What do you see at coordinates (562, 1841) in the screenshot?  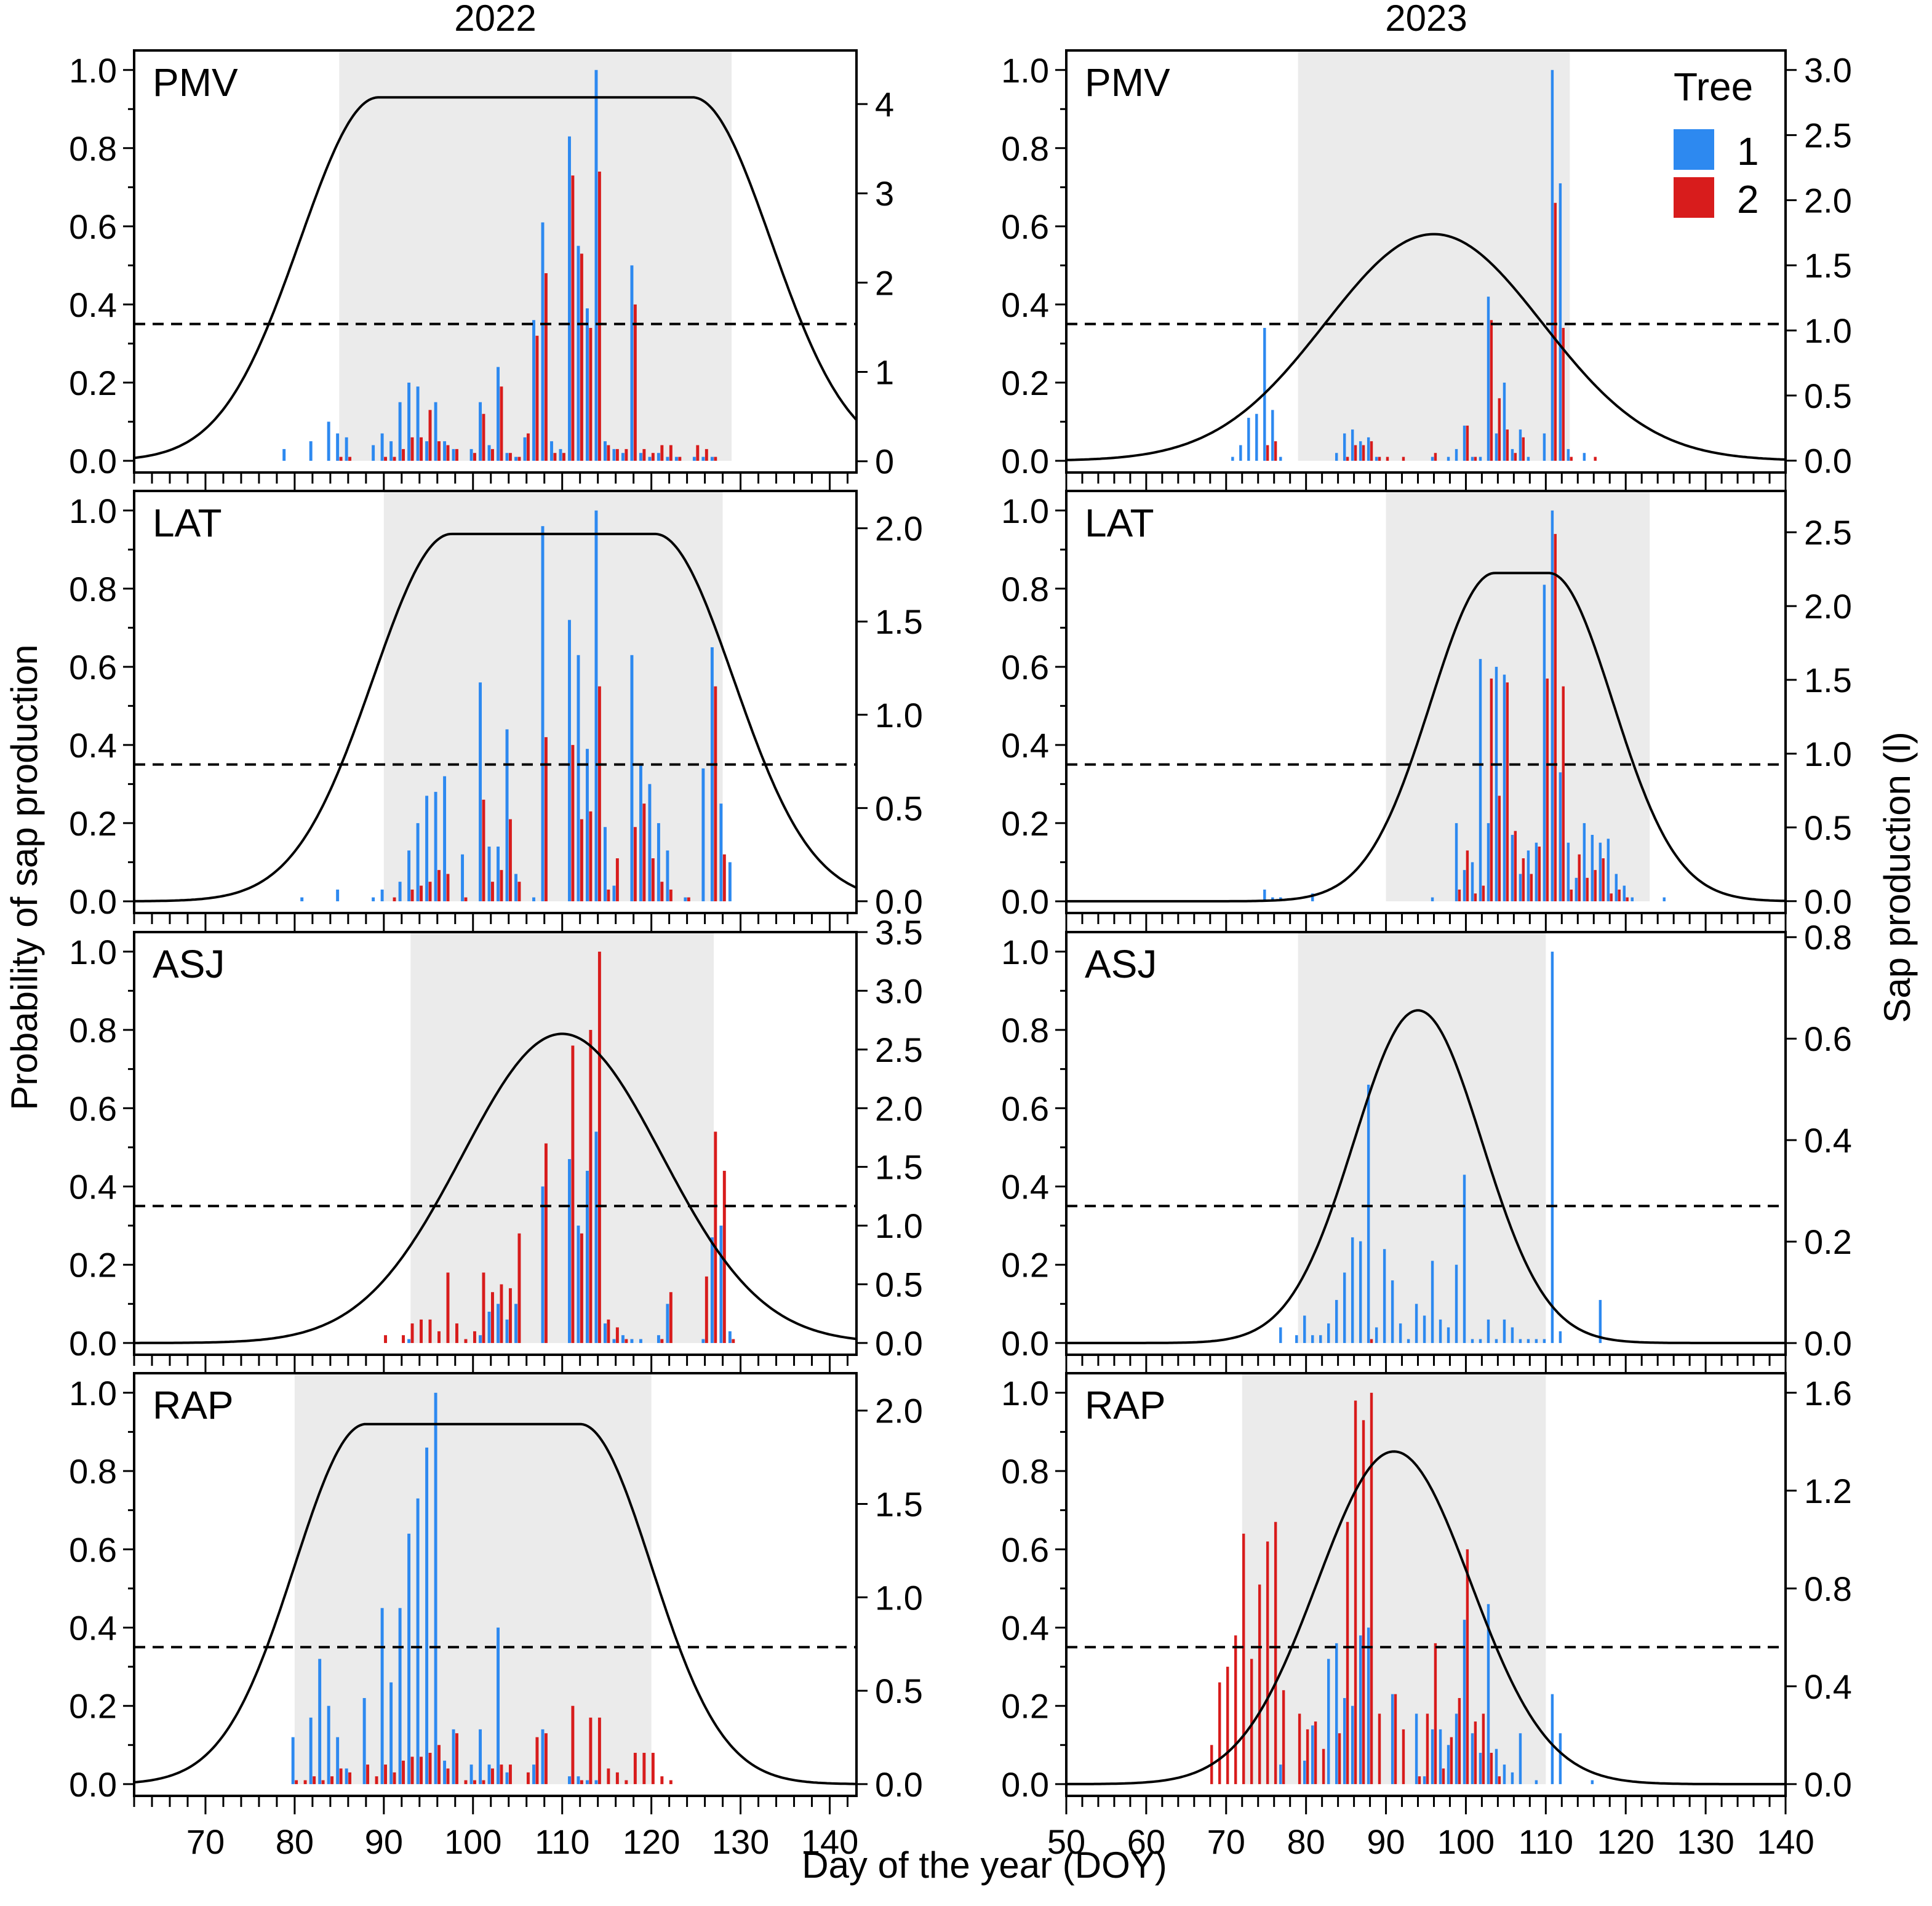 I see `x-tick-label: 110` at bounding box center [562, 1841].